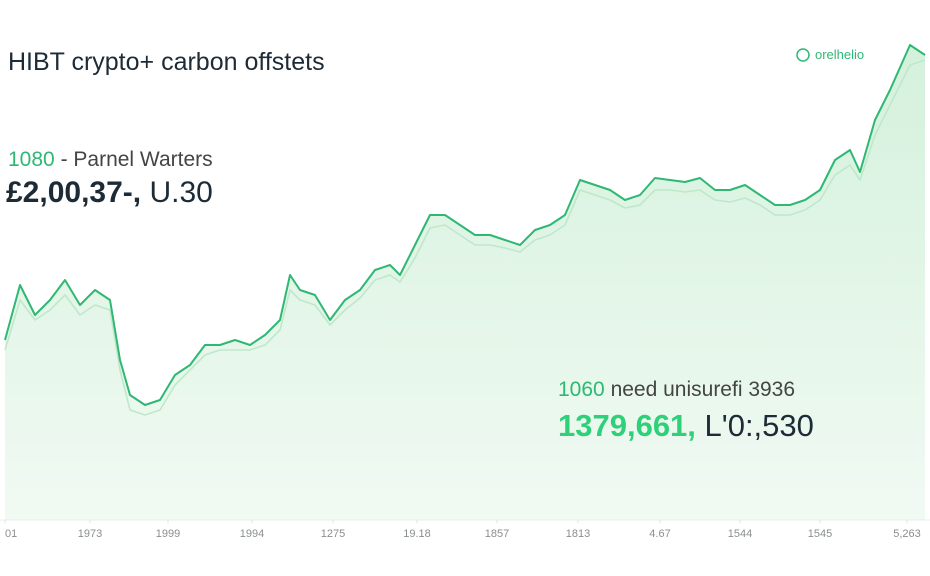  I want to click on annotation: - Parnel Warters, so click(136, 159).